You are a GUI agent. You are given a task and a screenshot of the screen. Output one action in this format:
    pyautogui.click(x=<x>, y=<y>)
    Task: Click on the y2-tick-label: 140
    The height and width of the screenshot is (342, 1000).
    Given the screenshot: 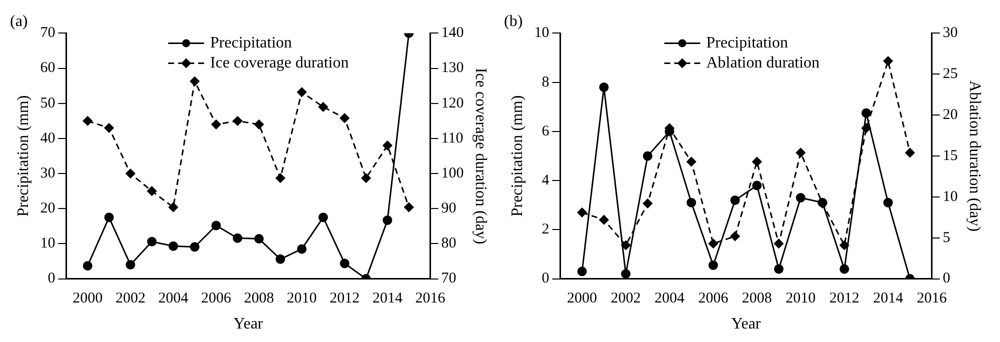 What is the action you would take?
    pyautogui.click(x=452, y=33)
    